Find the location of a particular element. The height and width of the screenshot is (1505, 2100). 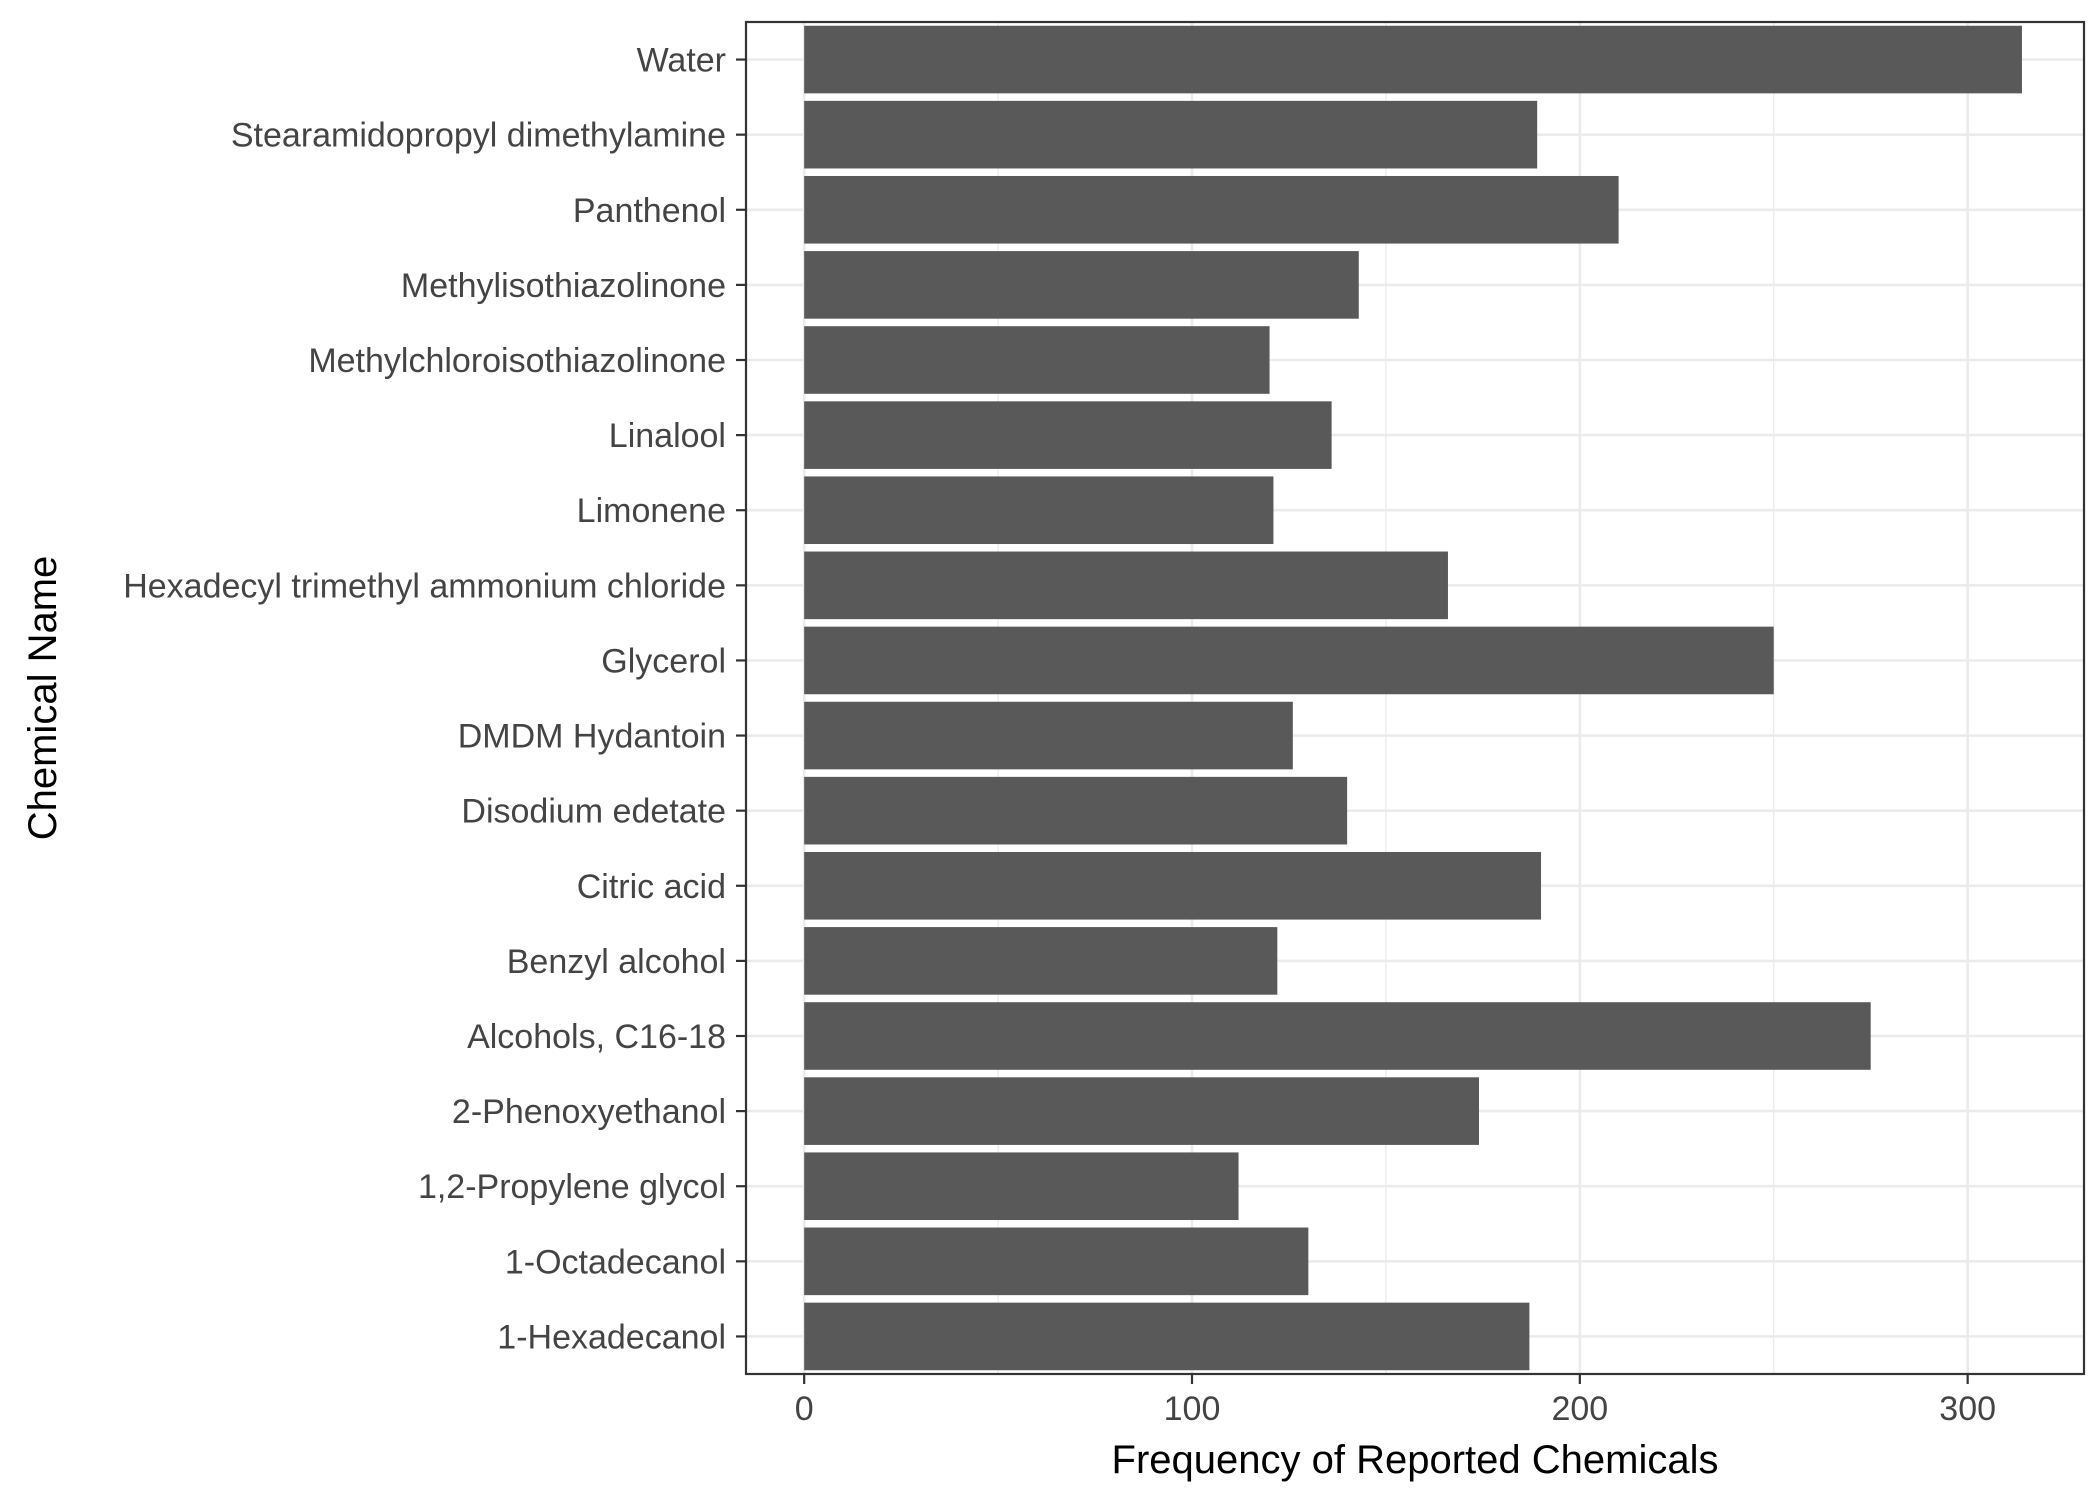

x-tick-label: 300 is located at coordinates (1967, 1409).